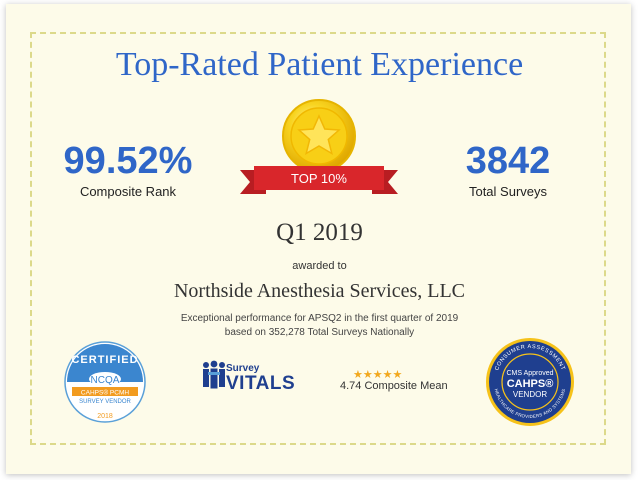 The width and height of the screenshot is (639, 480). Describe the element at coordinates (530, 394) in the screenshot. I see `cahps-vendor-text: VENDOR` at that location.